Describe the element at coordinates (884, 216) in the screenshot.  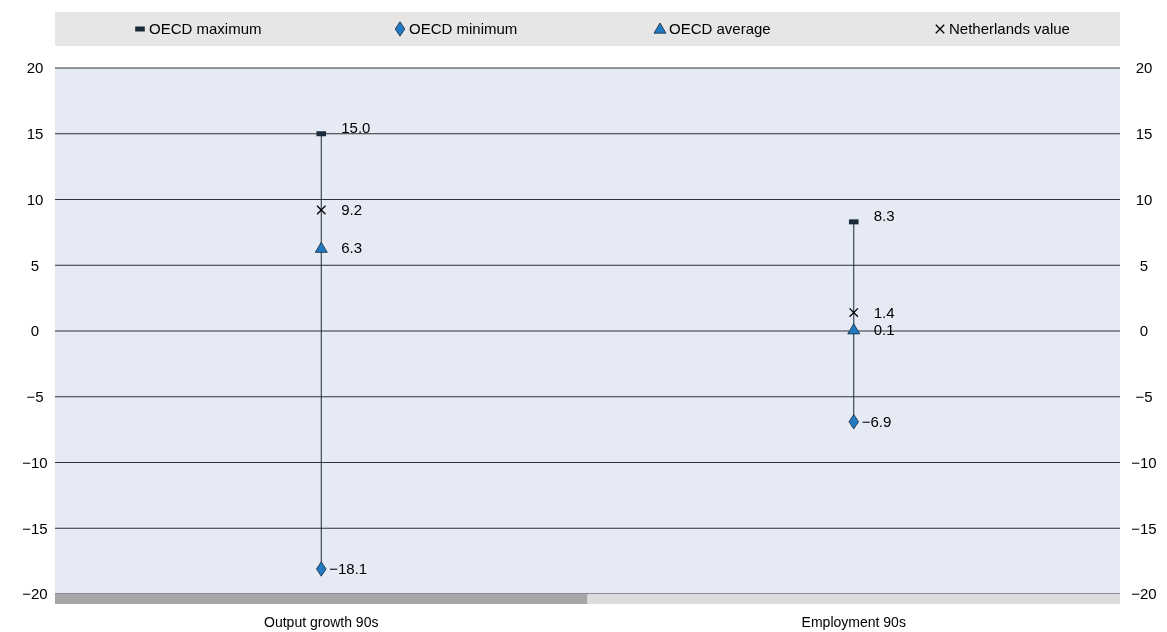
I see `data-label: 8.3` at that location.